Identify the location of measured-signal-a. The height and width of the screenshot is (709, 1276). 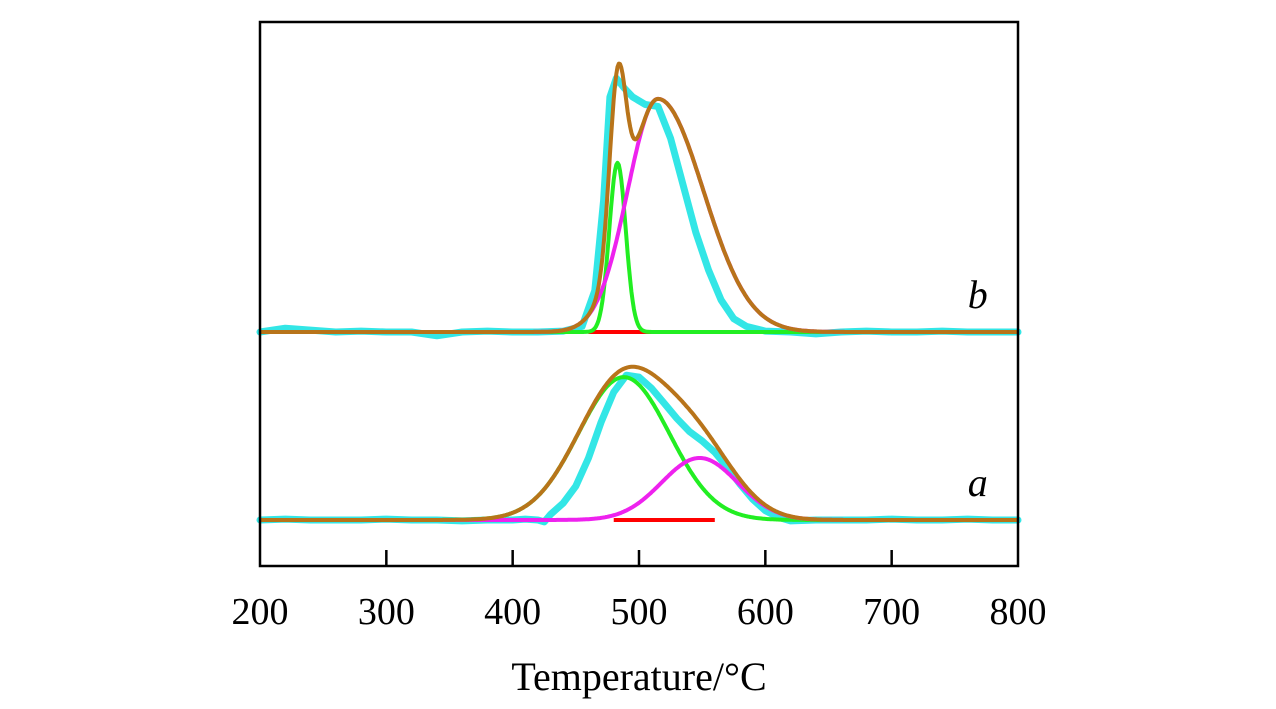
(639, 448).